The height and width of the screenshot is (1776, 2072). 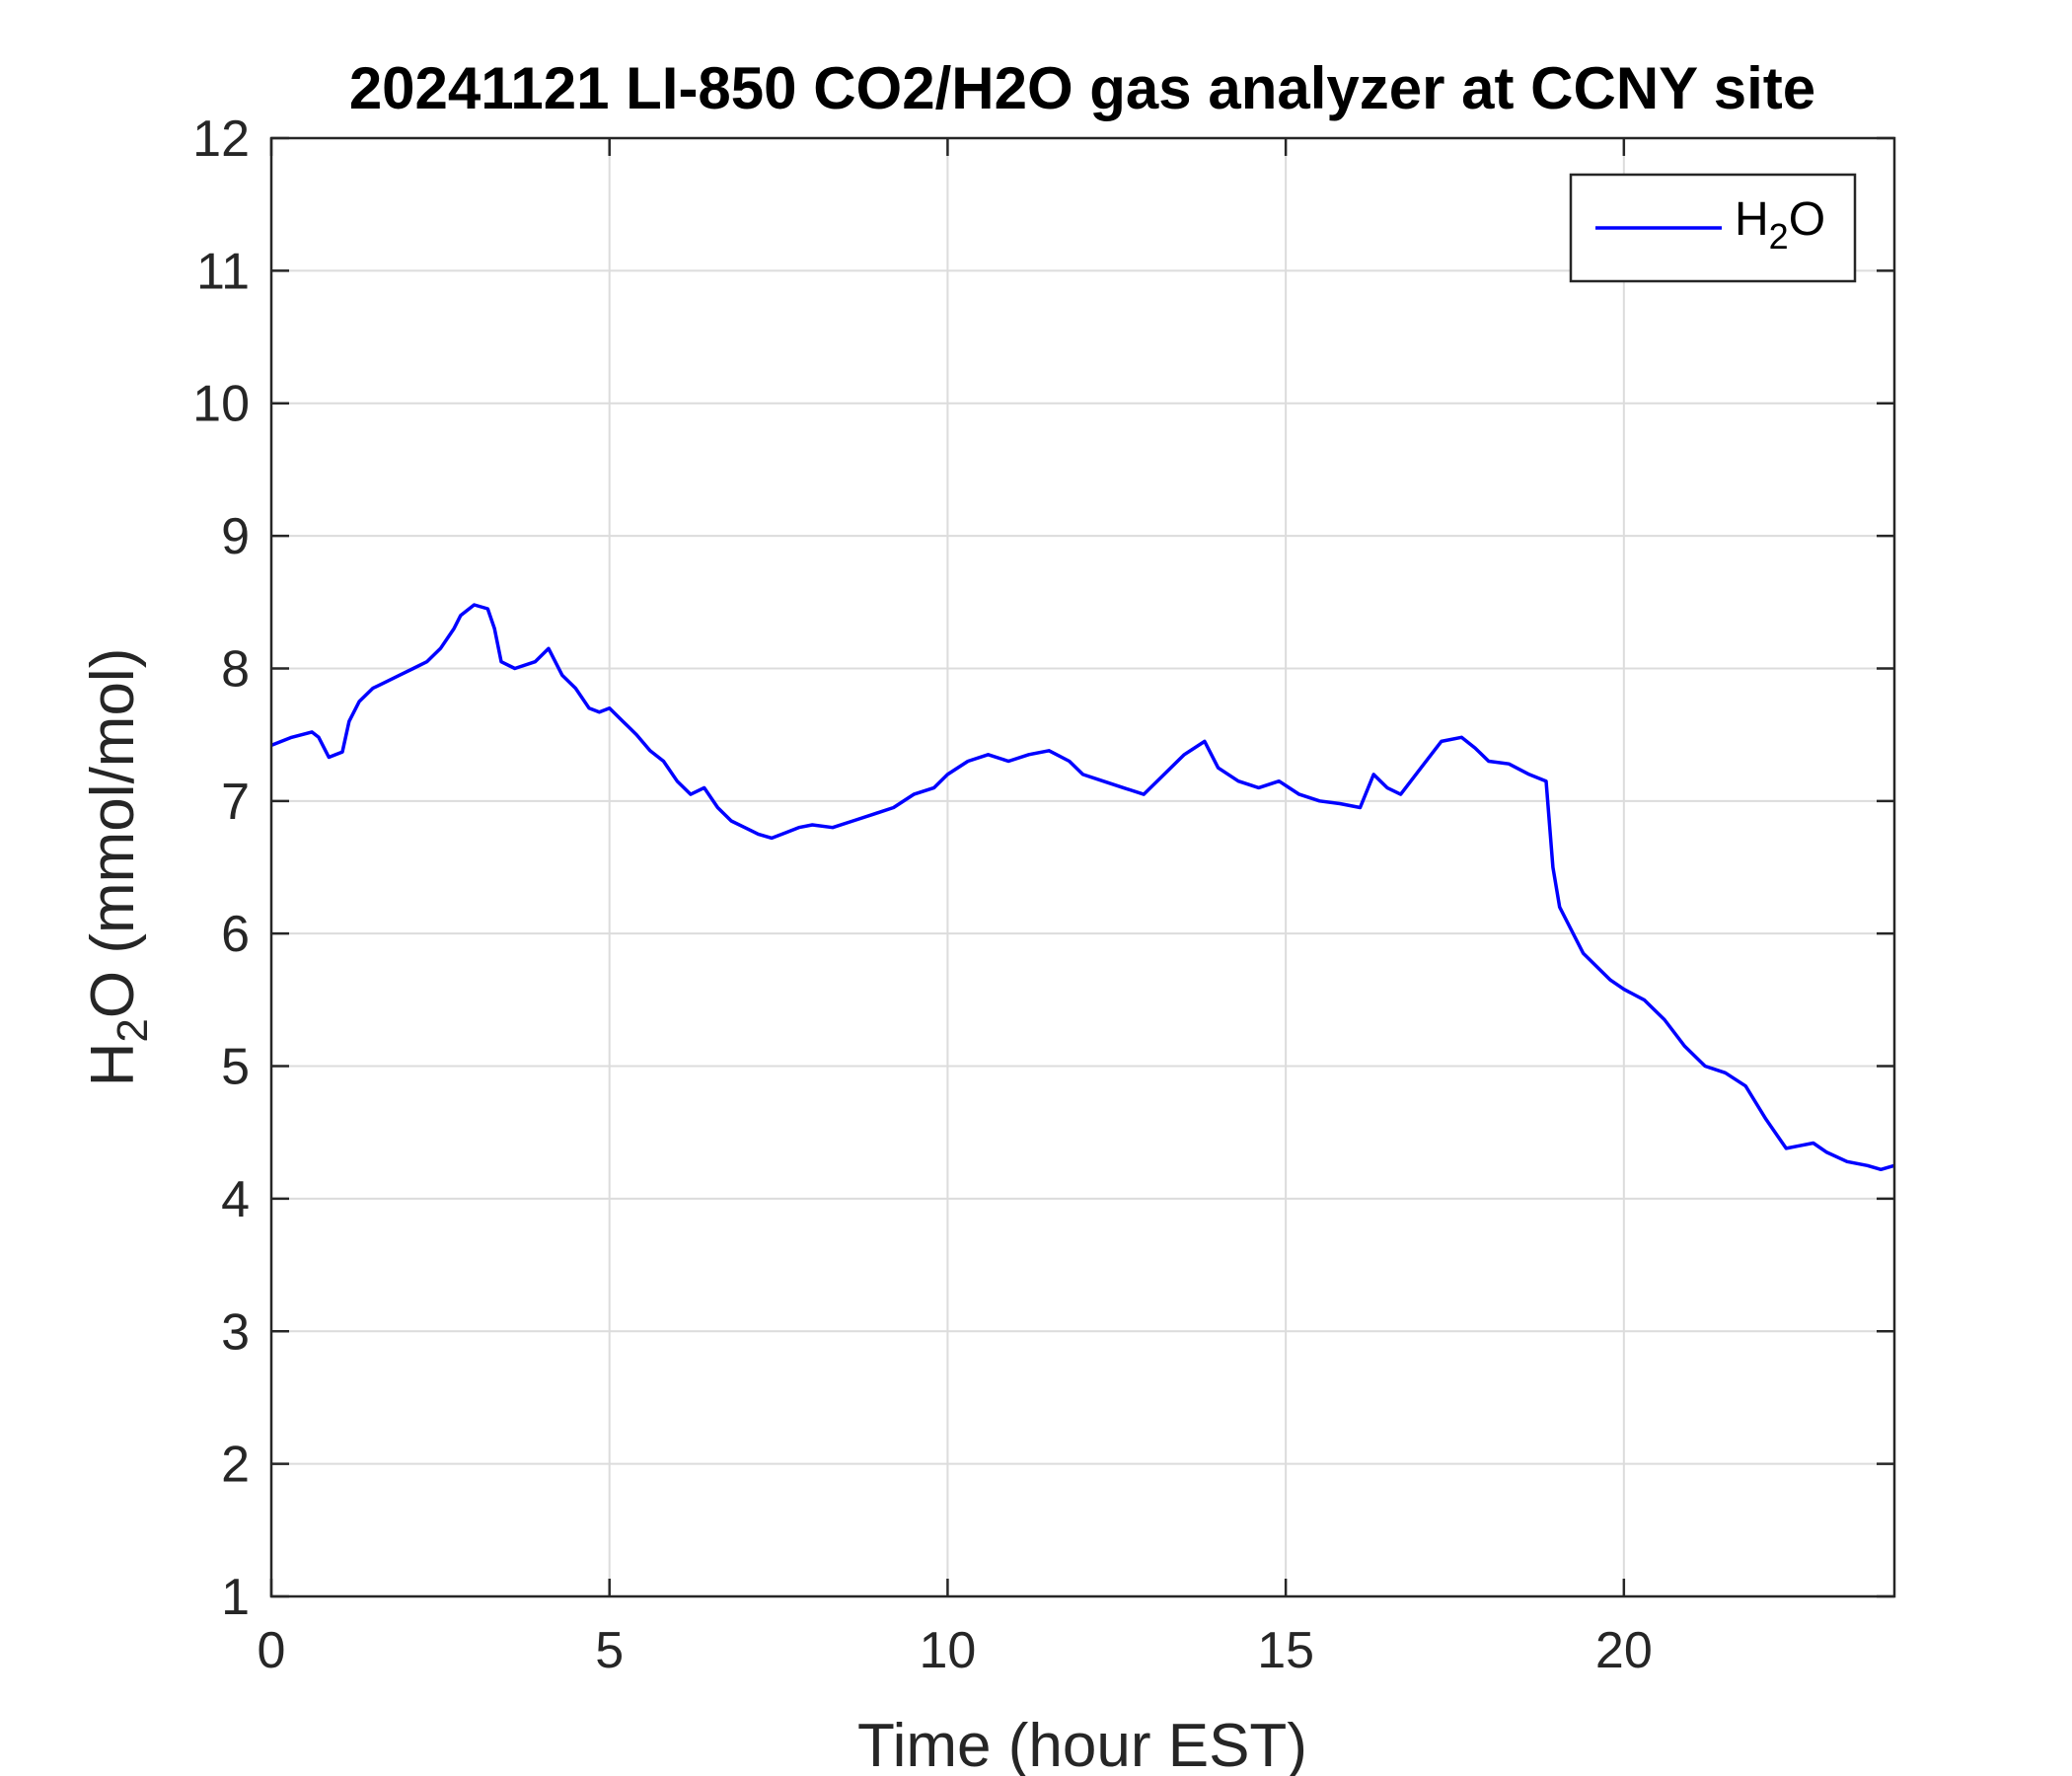 I want to click on x-tick-label: 5, so click(x=610, y=1651).